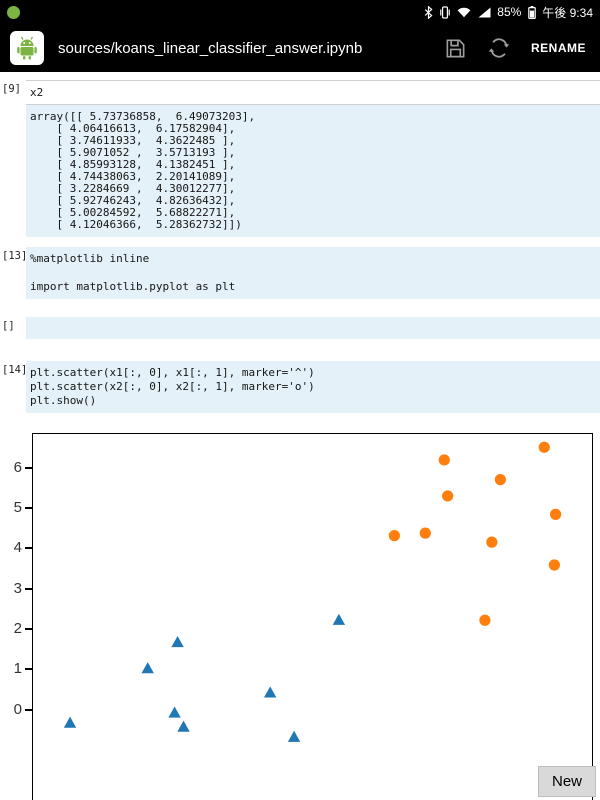  What do you see at coordinates (484, 12) in the screenshot?
I see `cellular-signal-icon` at bounding box center [484, 12].